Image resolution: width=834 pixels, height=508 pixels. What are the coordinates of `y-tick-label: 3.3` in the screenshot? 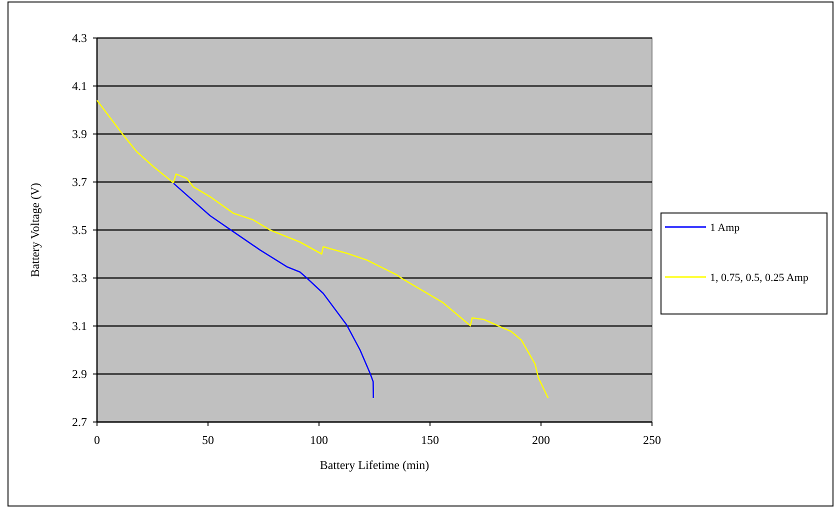 It's located at (79, 278).